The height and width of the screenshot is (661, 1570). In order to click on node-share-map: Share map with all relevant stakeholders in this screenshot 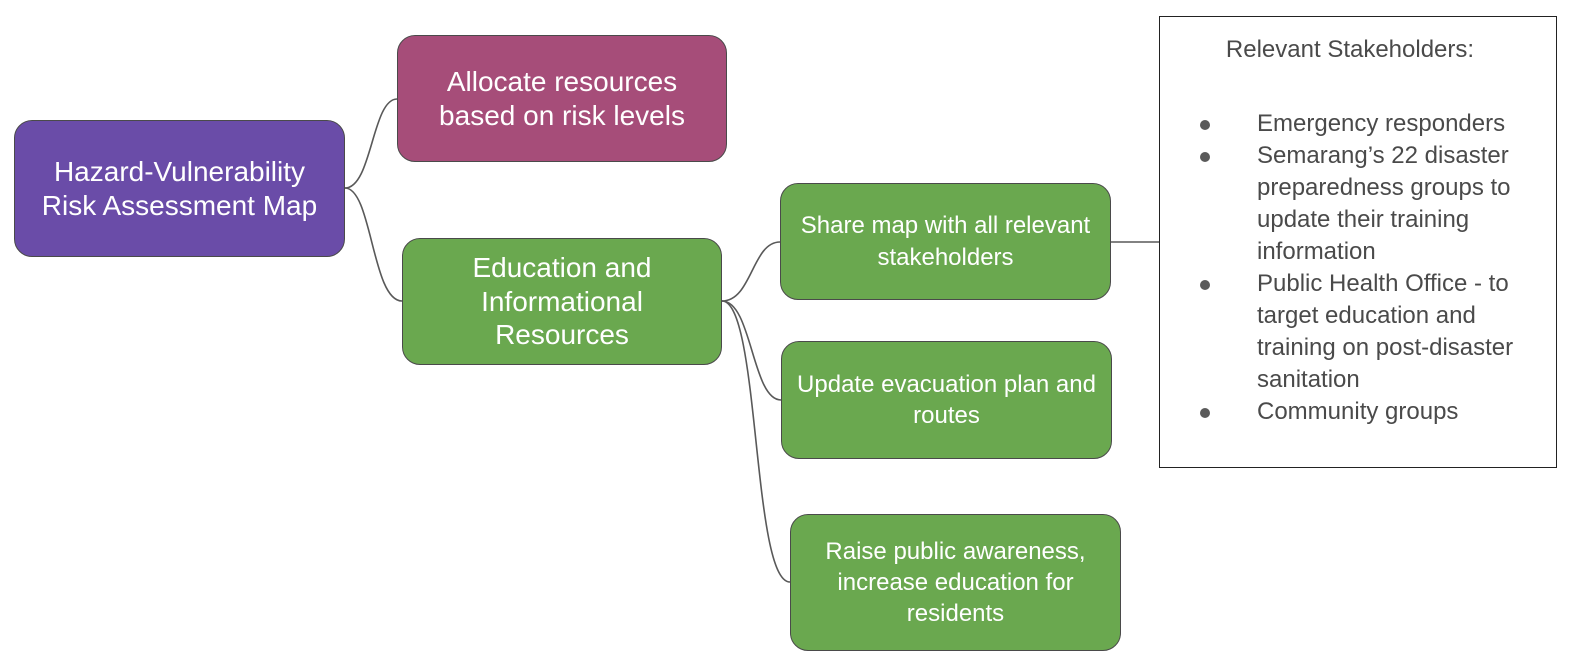, I will do `click(945, 241)`.